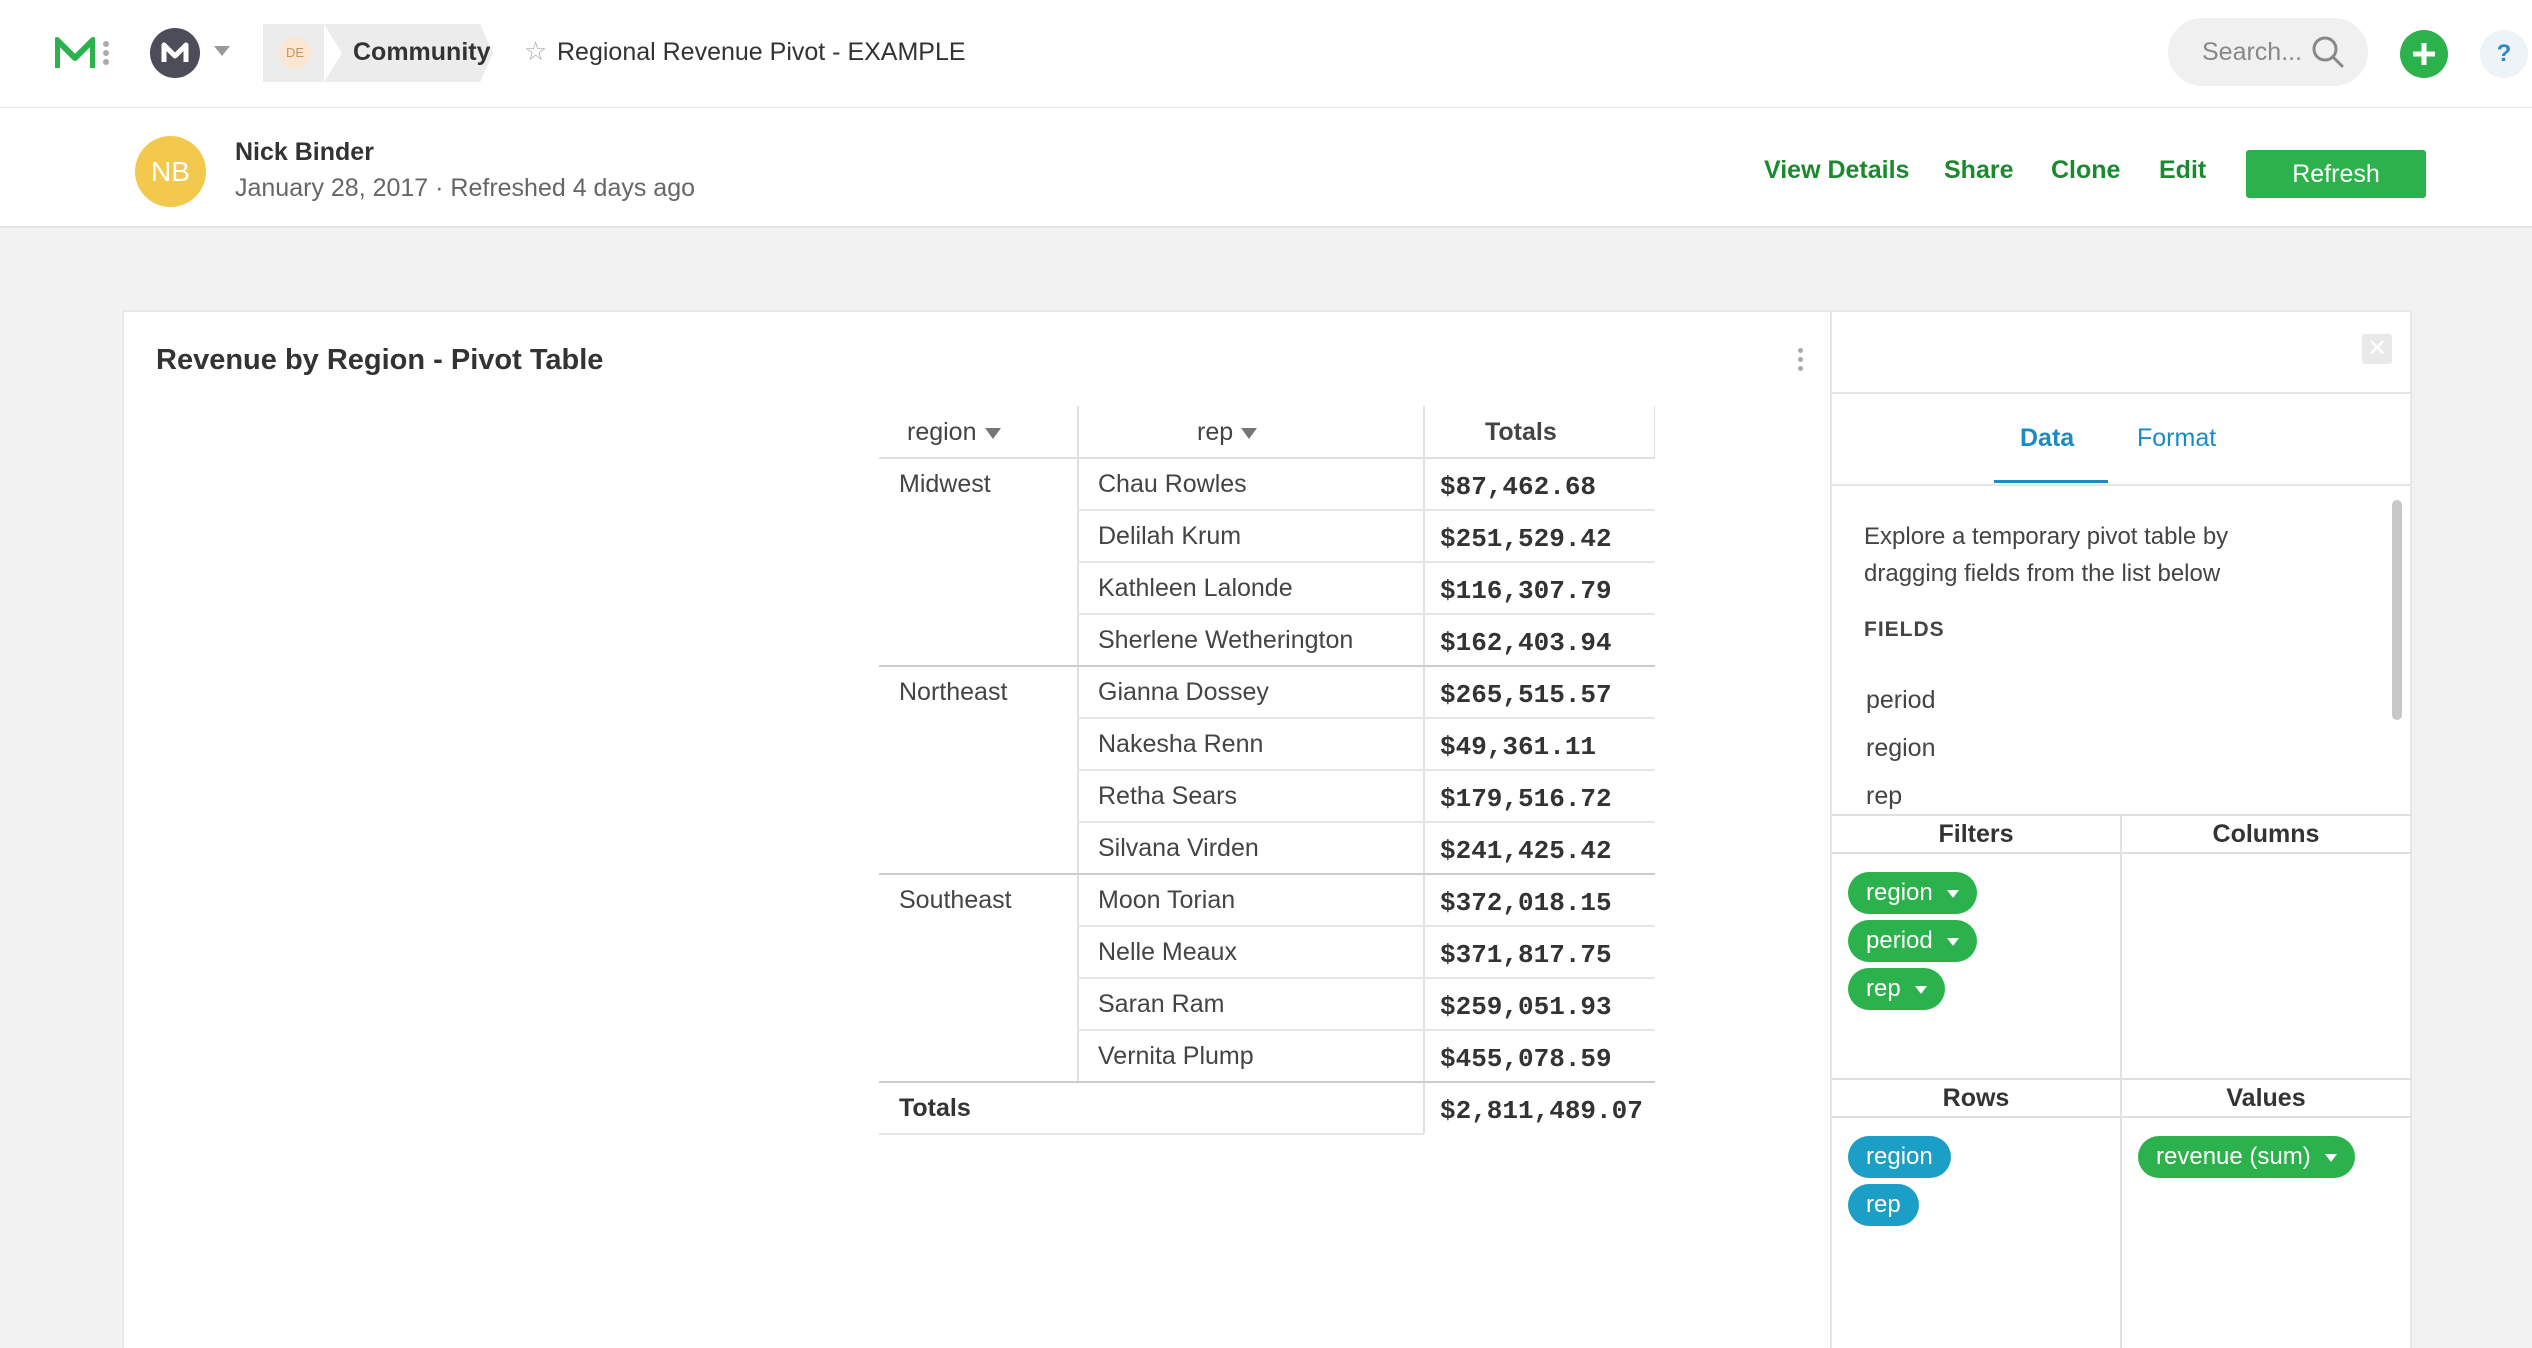 The height and width of the screenshot is (1348, 2532). Describe the element at coordinates (2328, 52) in the screenshot. I see `search-icon` at that location.